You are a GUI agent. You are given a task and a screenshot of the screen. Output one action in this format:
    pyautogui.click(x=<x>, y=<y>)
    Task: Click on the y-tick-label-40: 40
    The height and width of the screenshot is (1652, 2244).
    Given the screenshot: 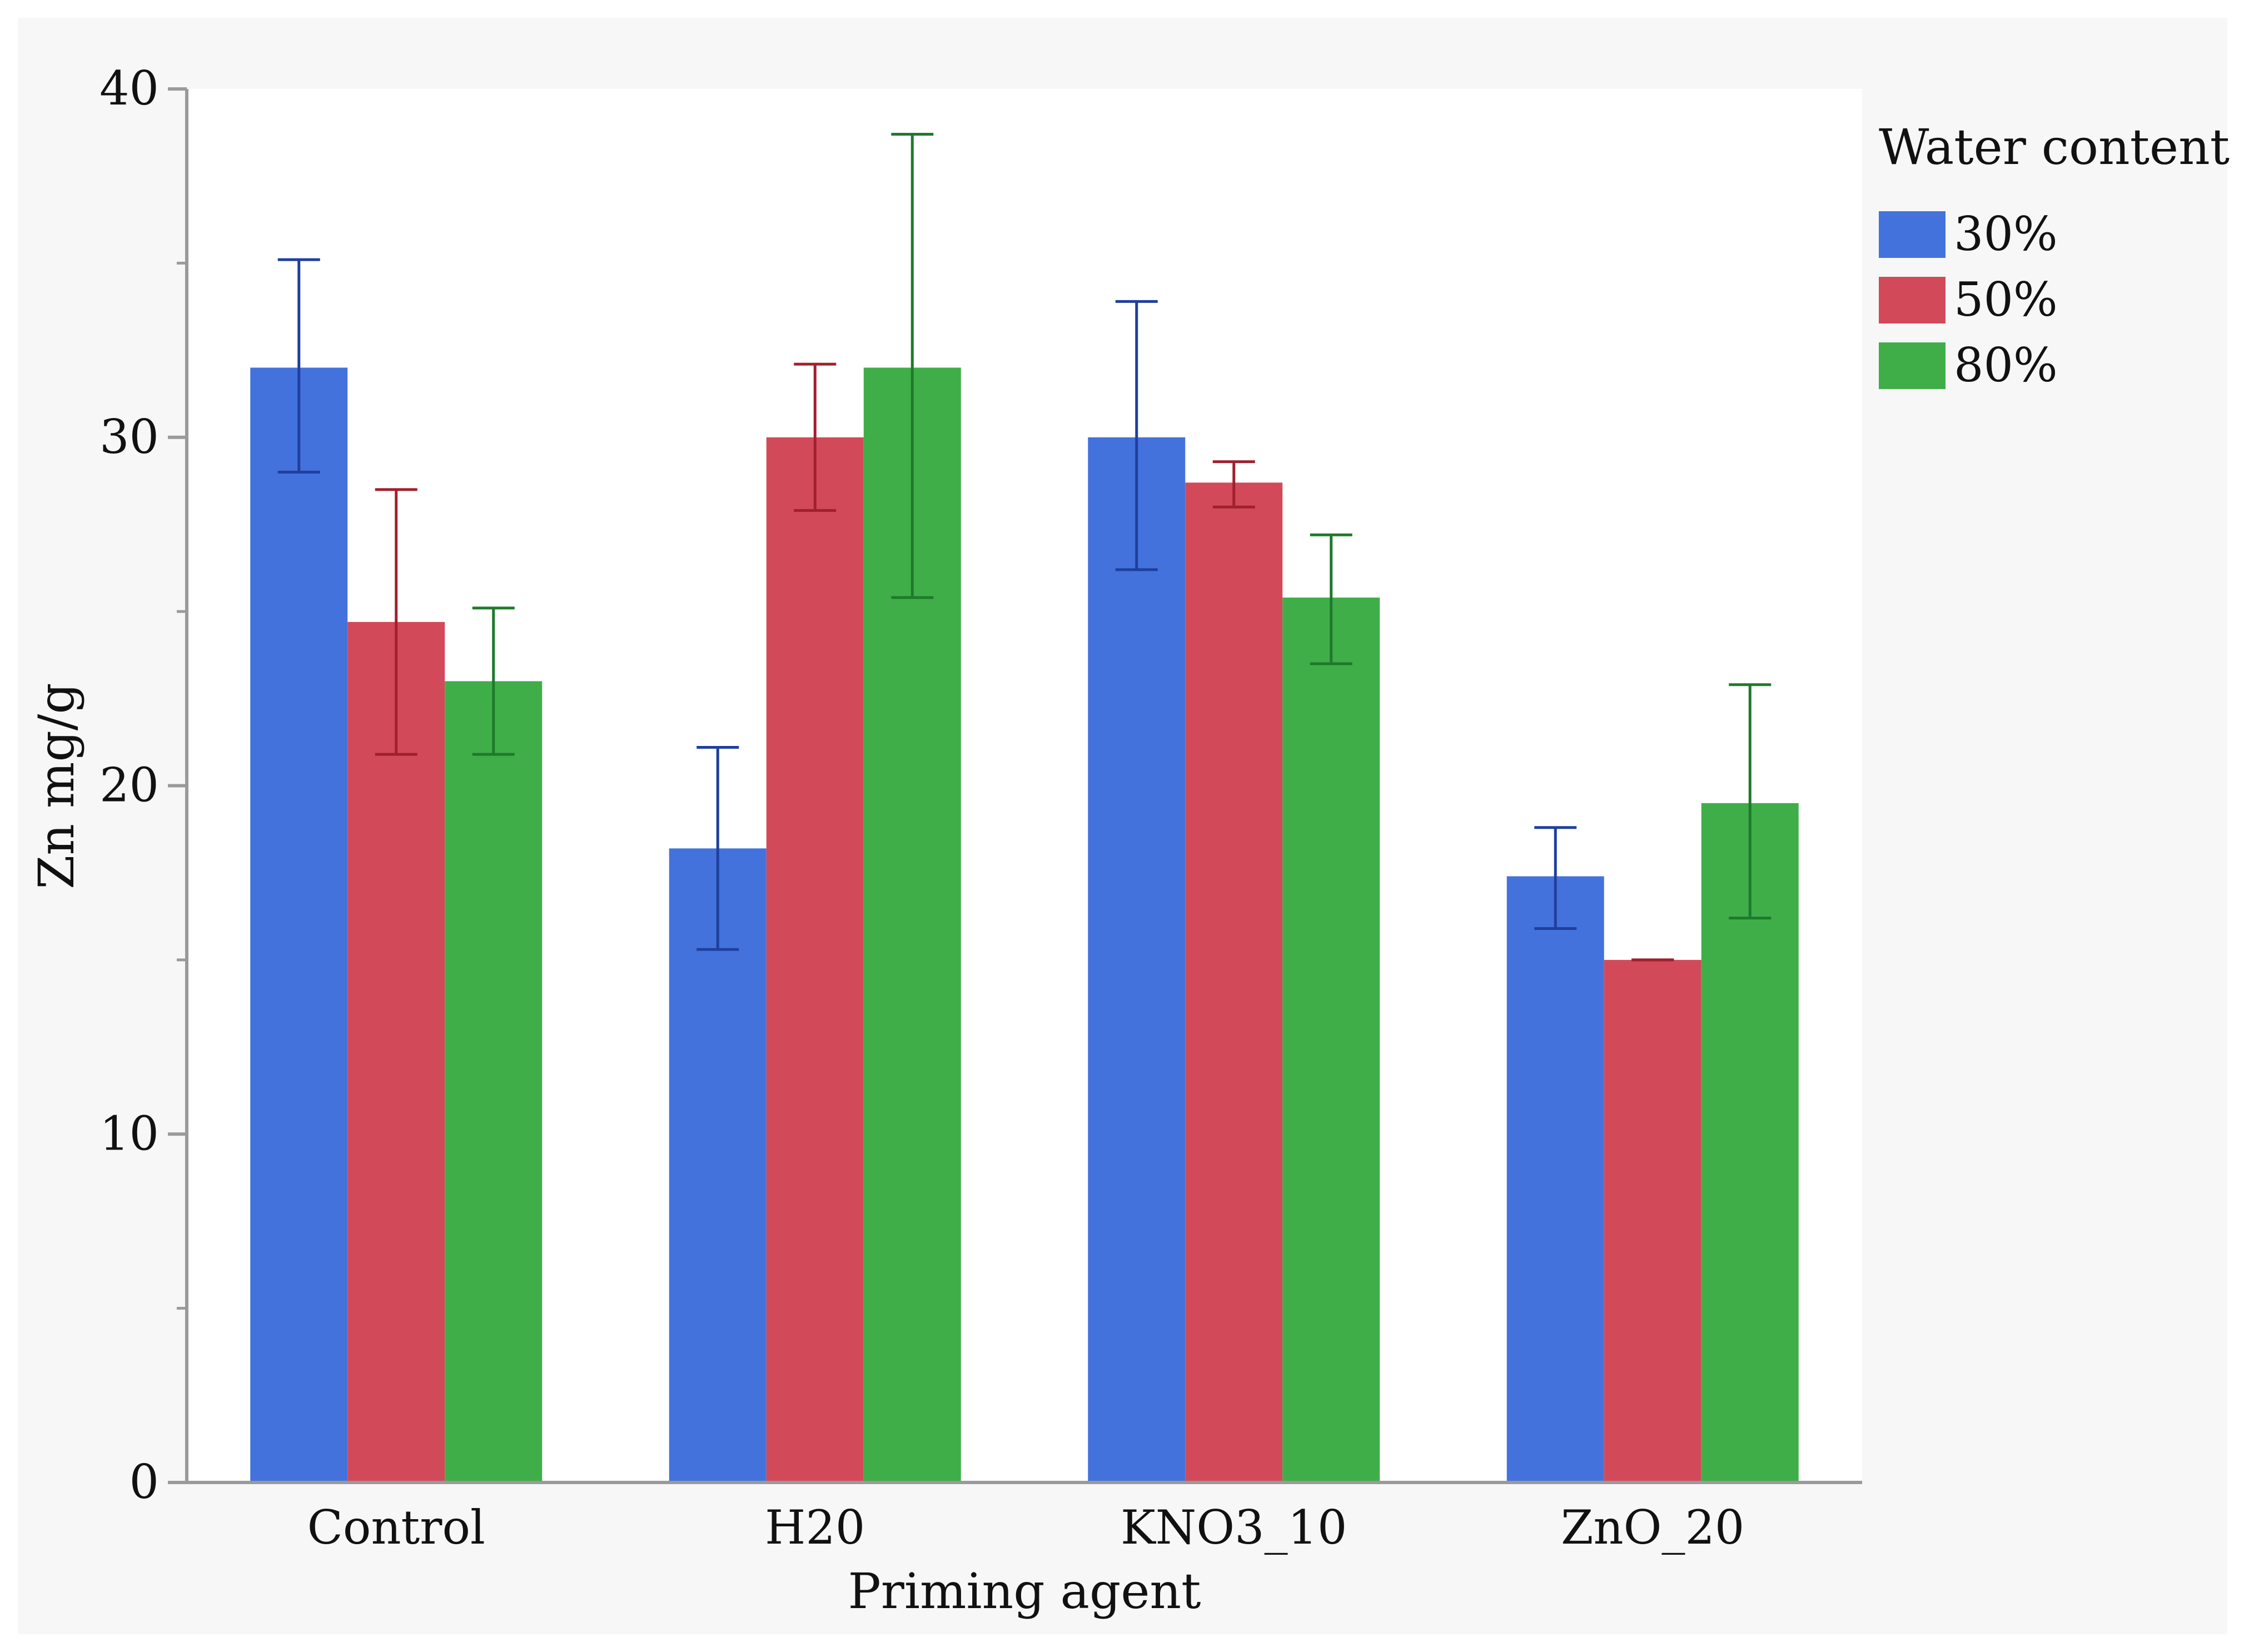 What is the action you would take?
    pyautogui.click(x=129, y=88)
    